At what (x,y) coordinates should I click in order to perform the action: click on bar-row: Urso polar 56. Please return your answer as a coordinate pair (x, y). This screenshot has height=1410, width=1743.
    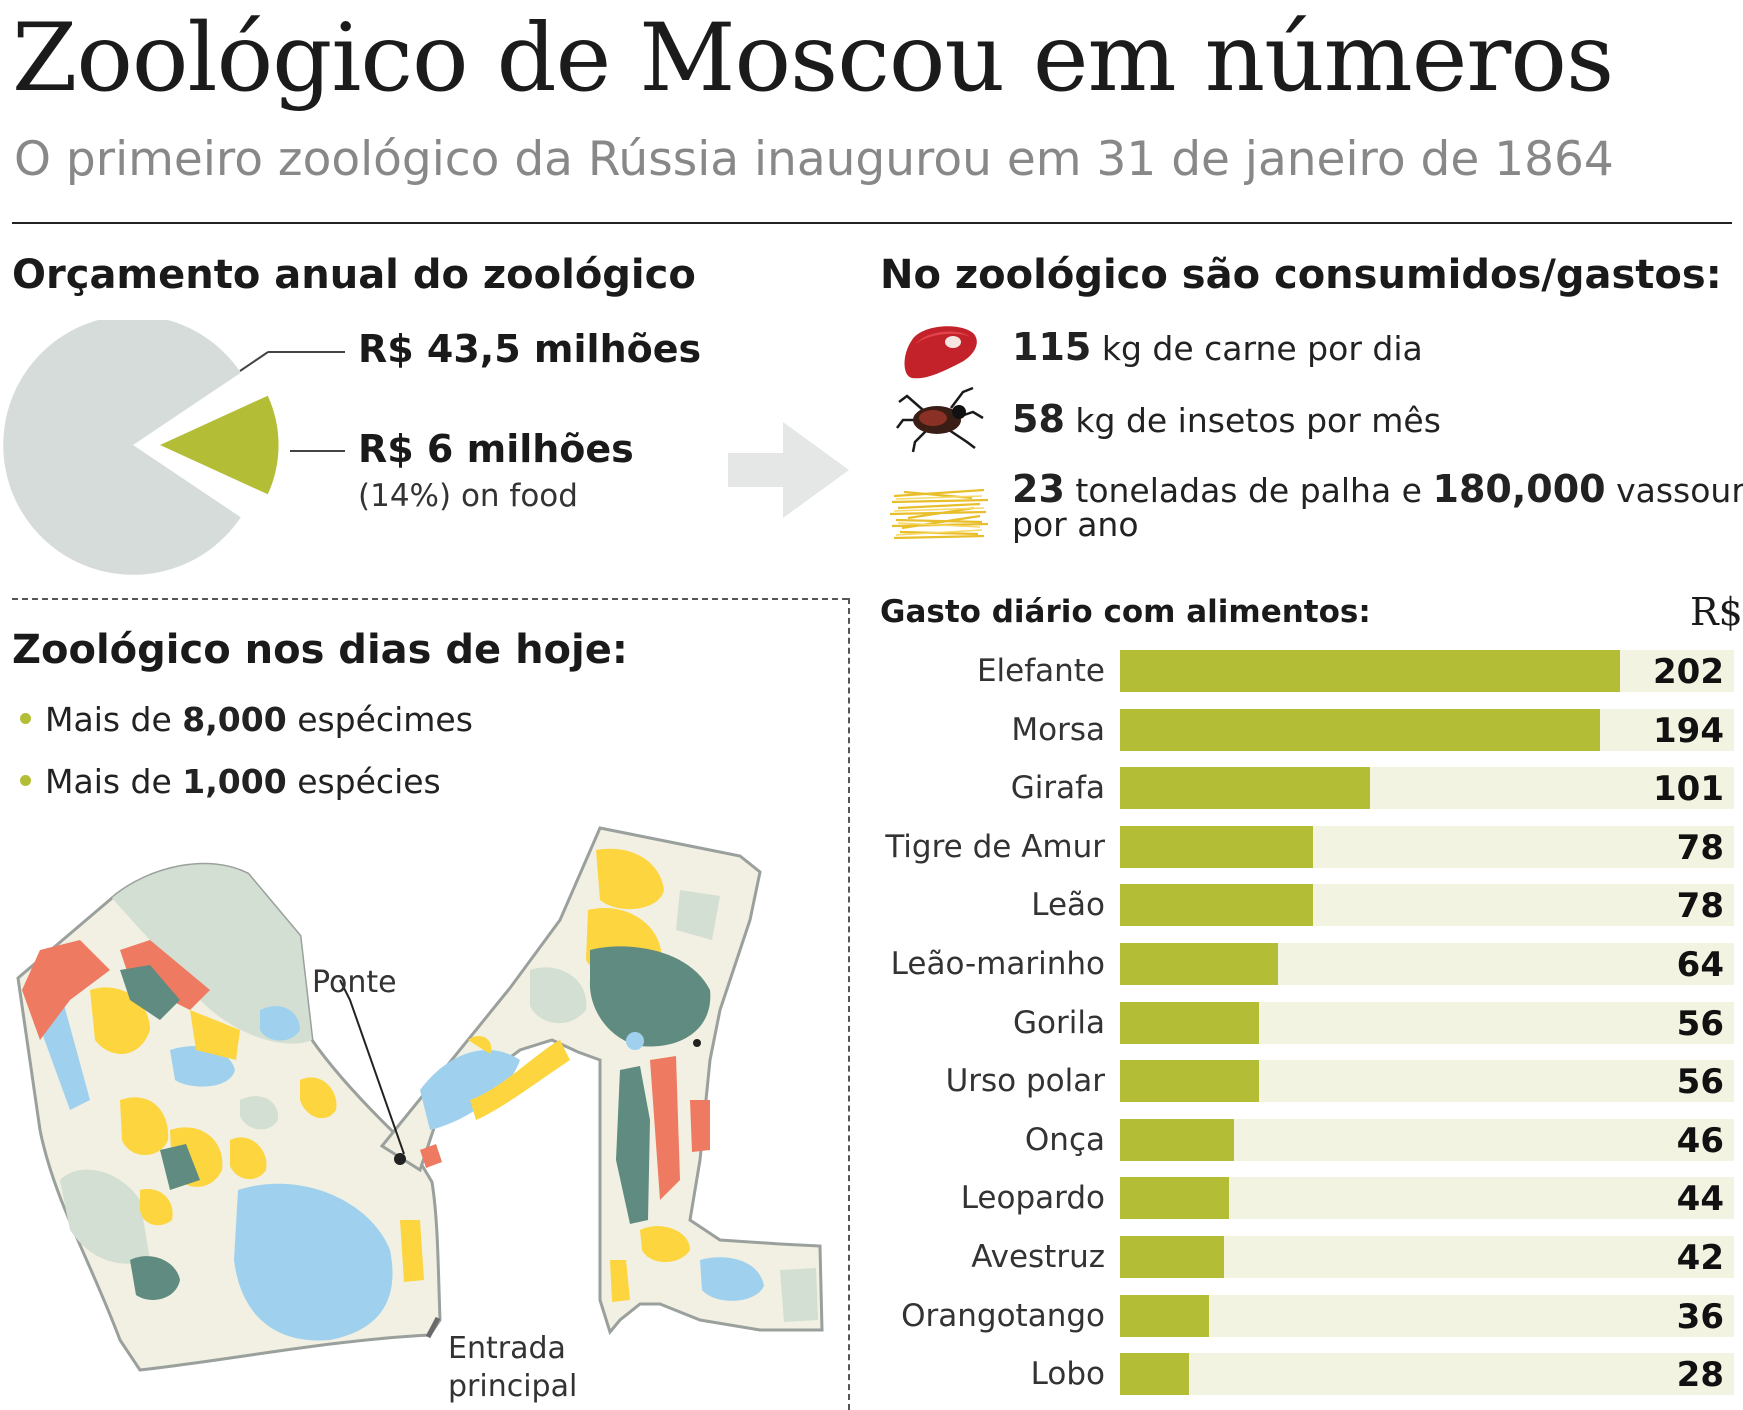
    Looking at the image, I should click on (1305, 1081).